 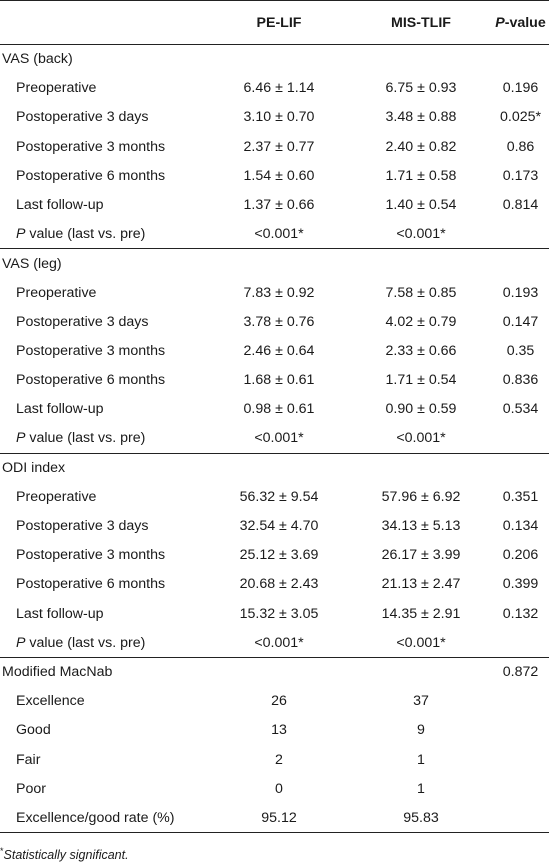 What do you see at coordinates (274, 292) in the screenshot?
I see `table-row: Preoperative 7.83 ± 0.92 7.58 ± 0.85 0.193` at bounding box center [274, 292].